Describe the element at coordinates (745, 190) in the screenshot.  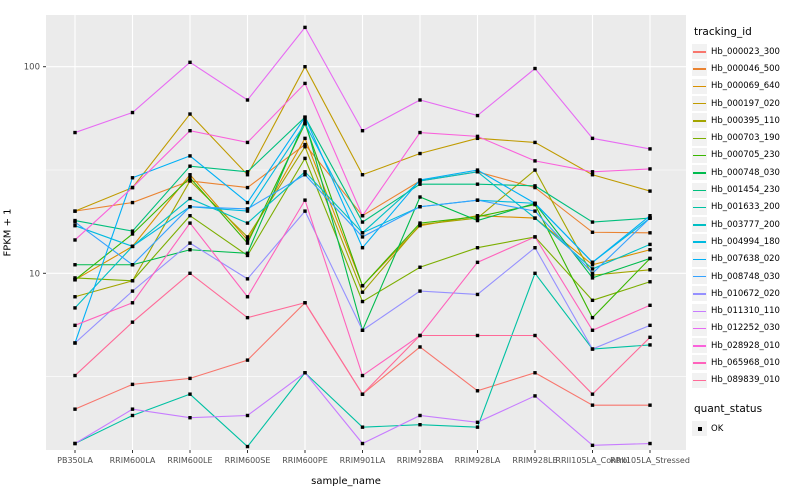
I see `legend-item-label: Hb_001454_230` at that location.